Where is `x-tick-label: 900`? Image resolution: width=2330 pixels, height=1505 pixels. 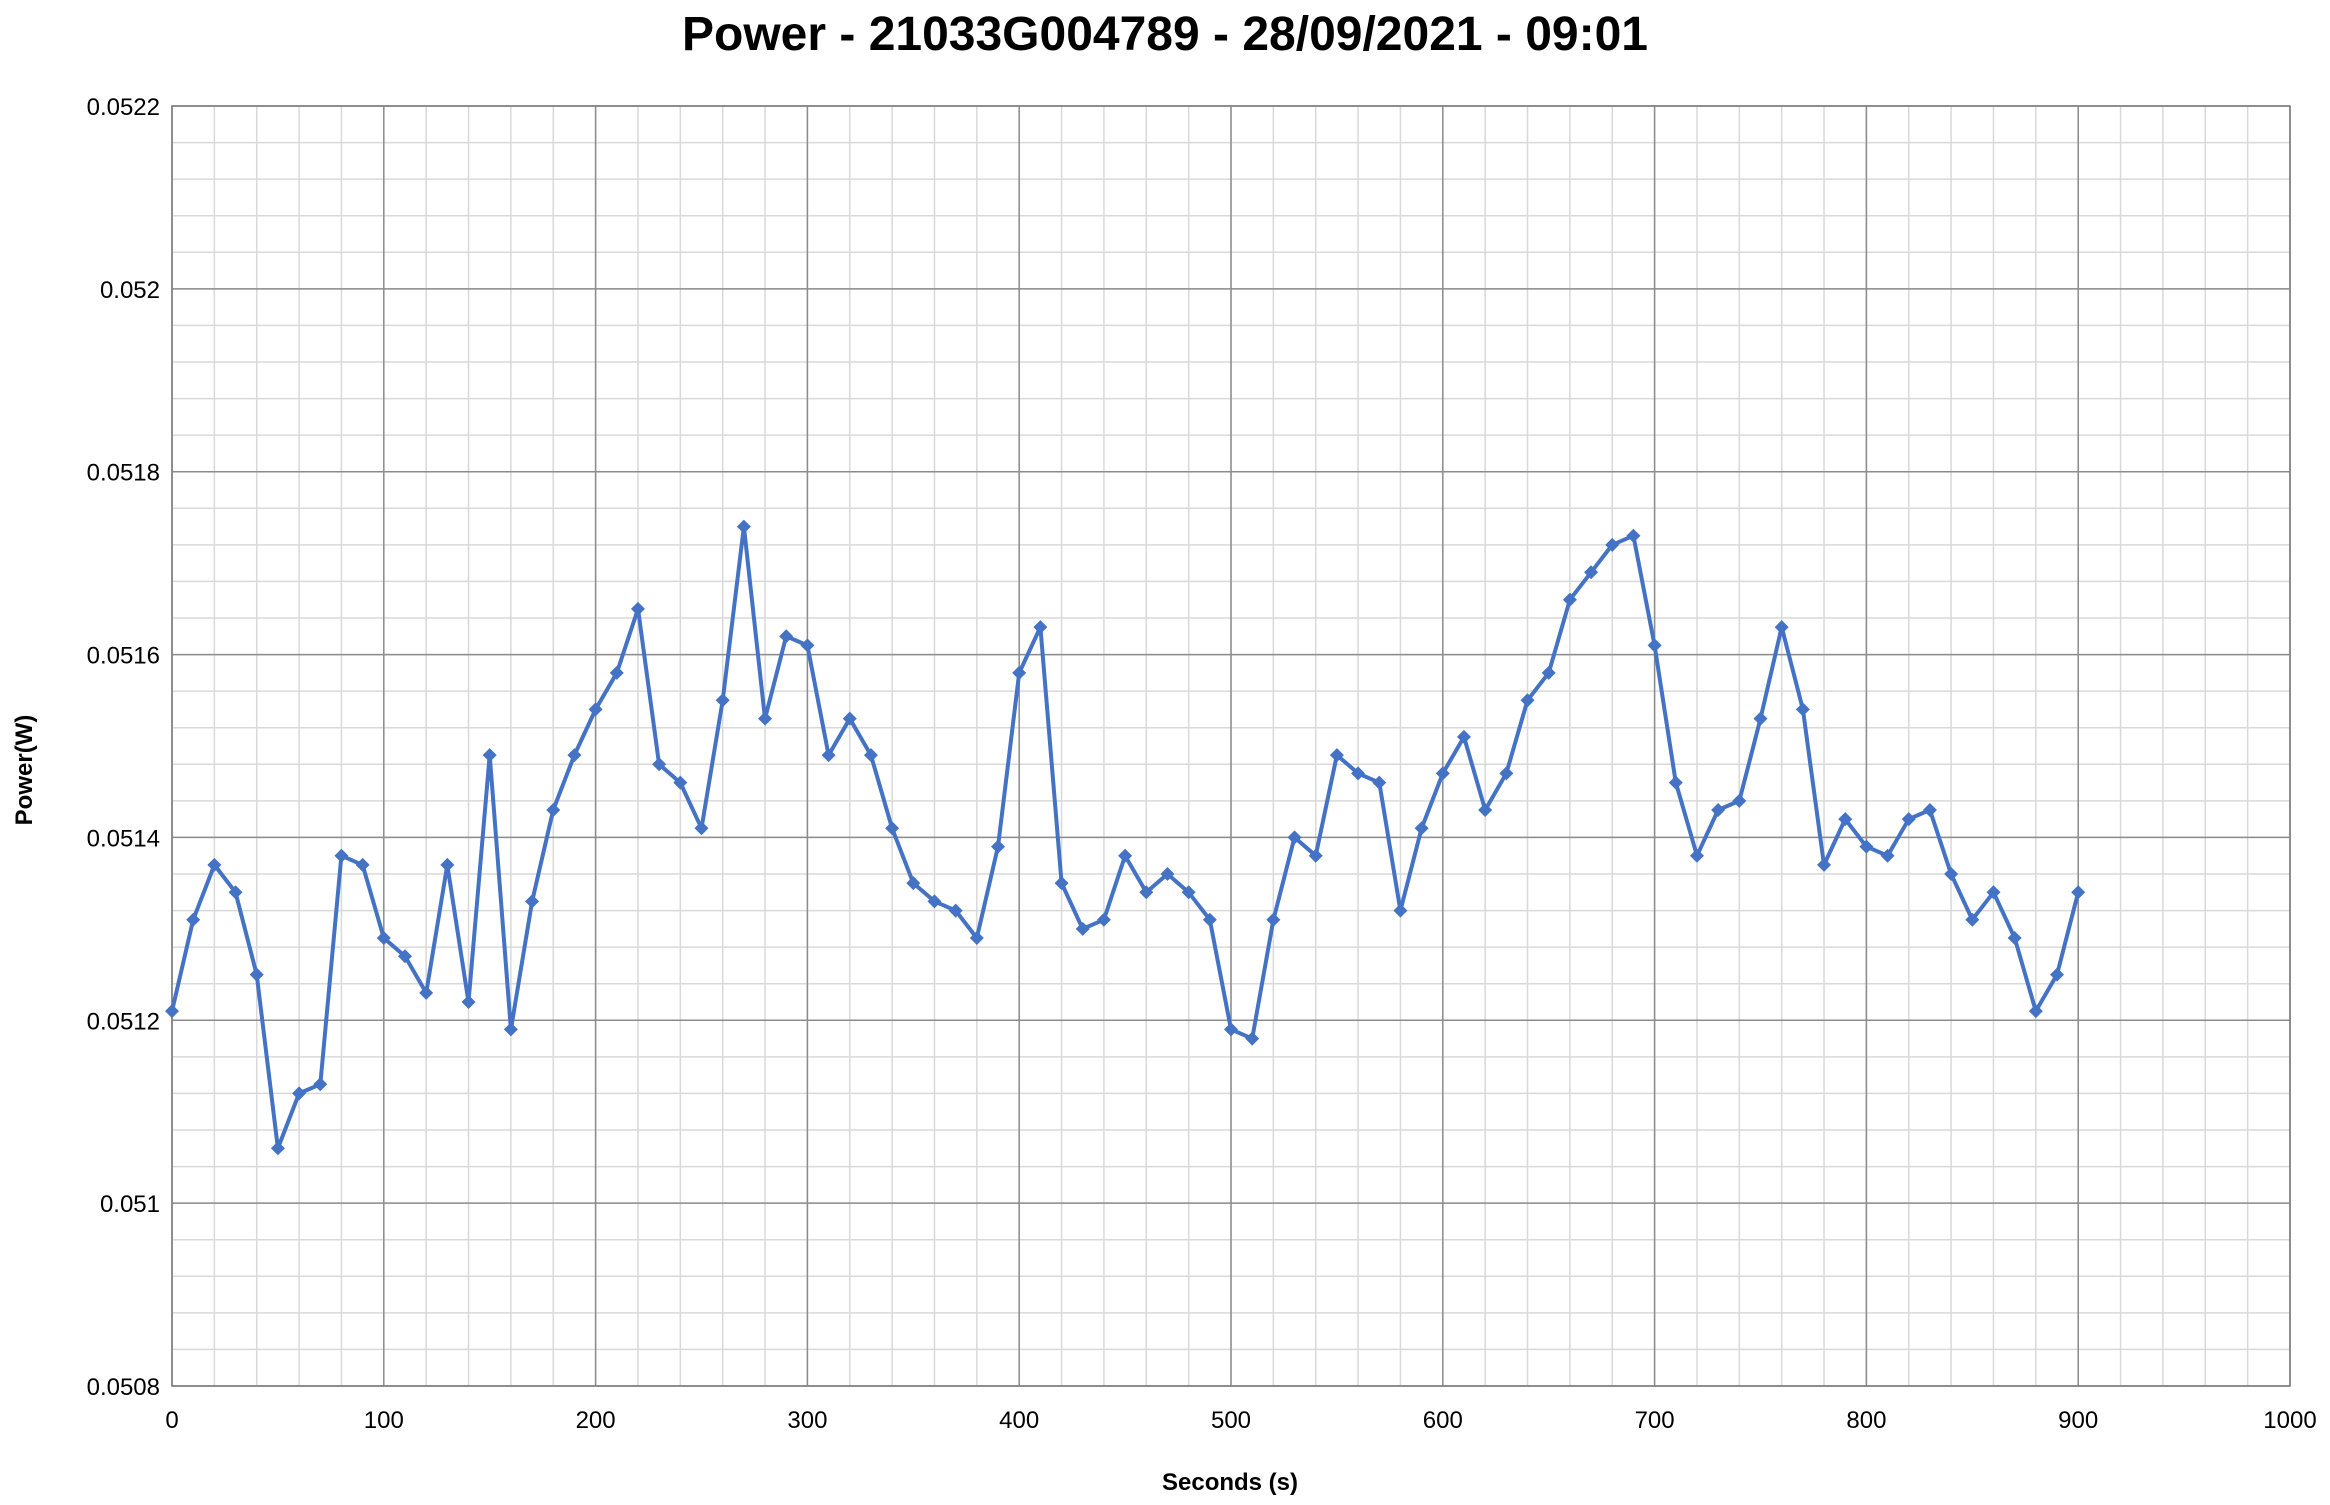 x-tick-label: 900 is located at coordinates (2078, 1420).